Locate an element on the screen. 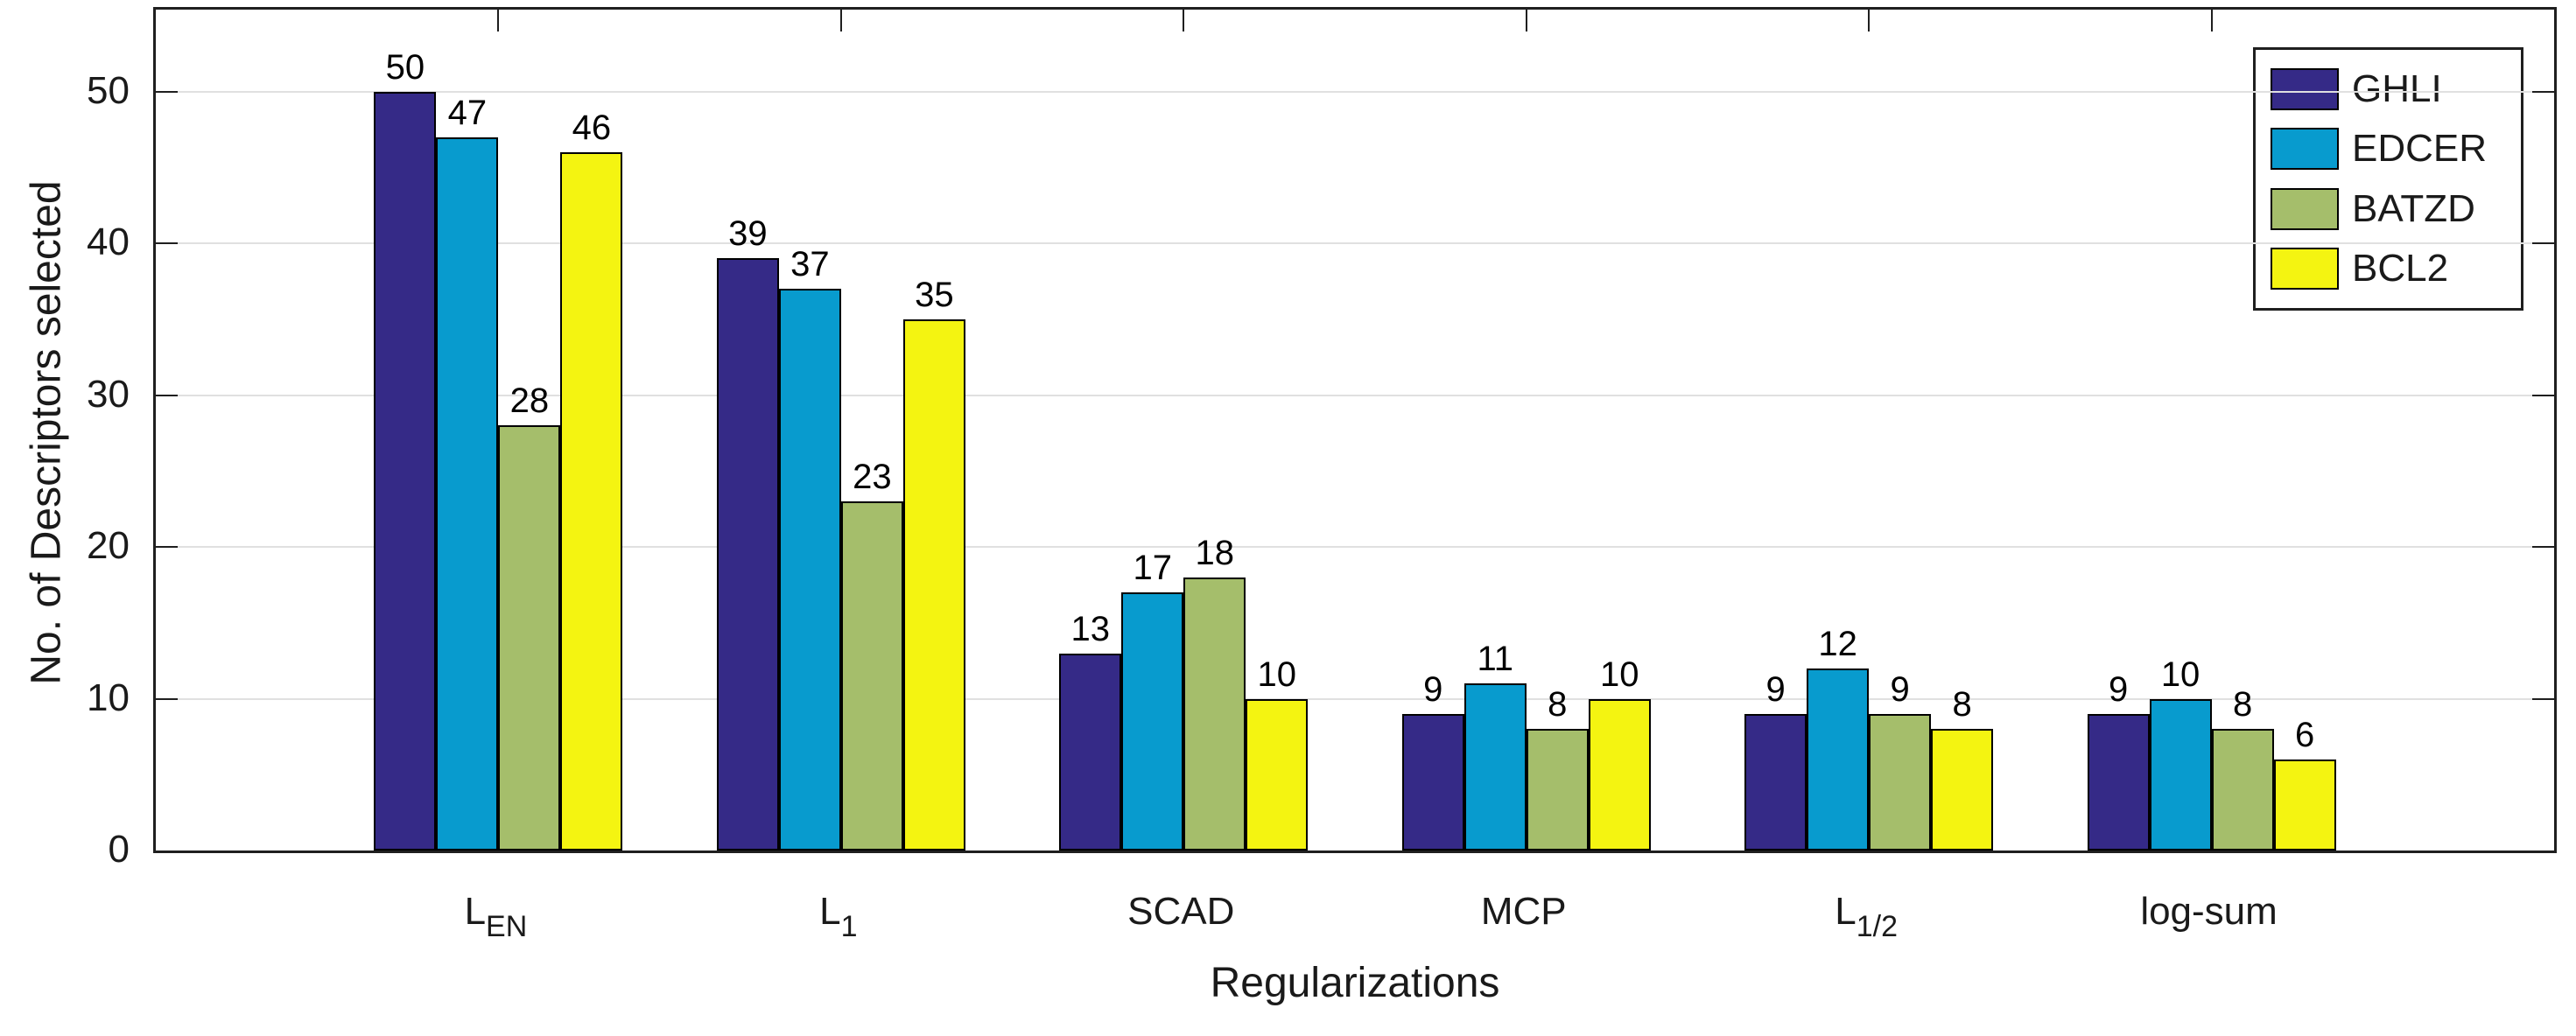 The width and height of the screenshot is (2576, 1036). legend-item-BCL2: BCL2 is located at coordinates (2396, 269).